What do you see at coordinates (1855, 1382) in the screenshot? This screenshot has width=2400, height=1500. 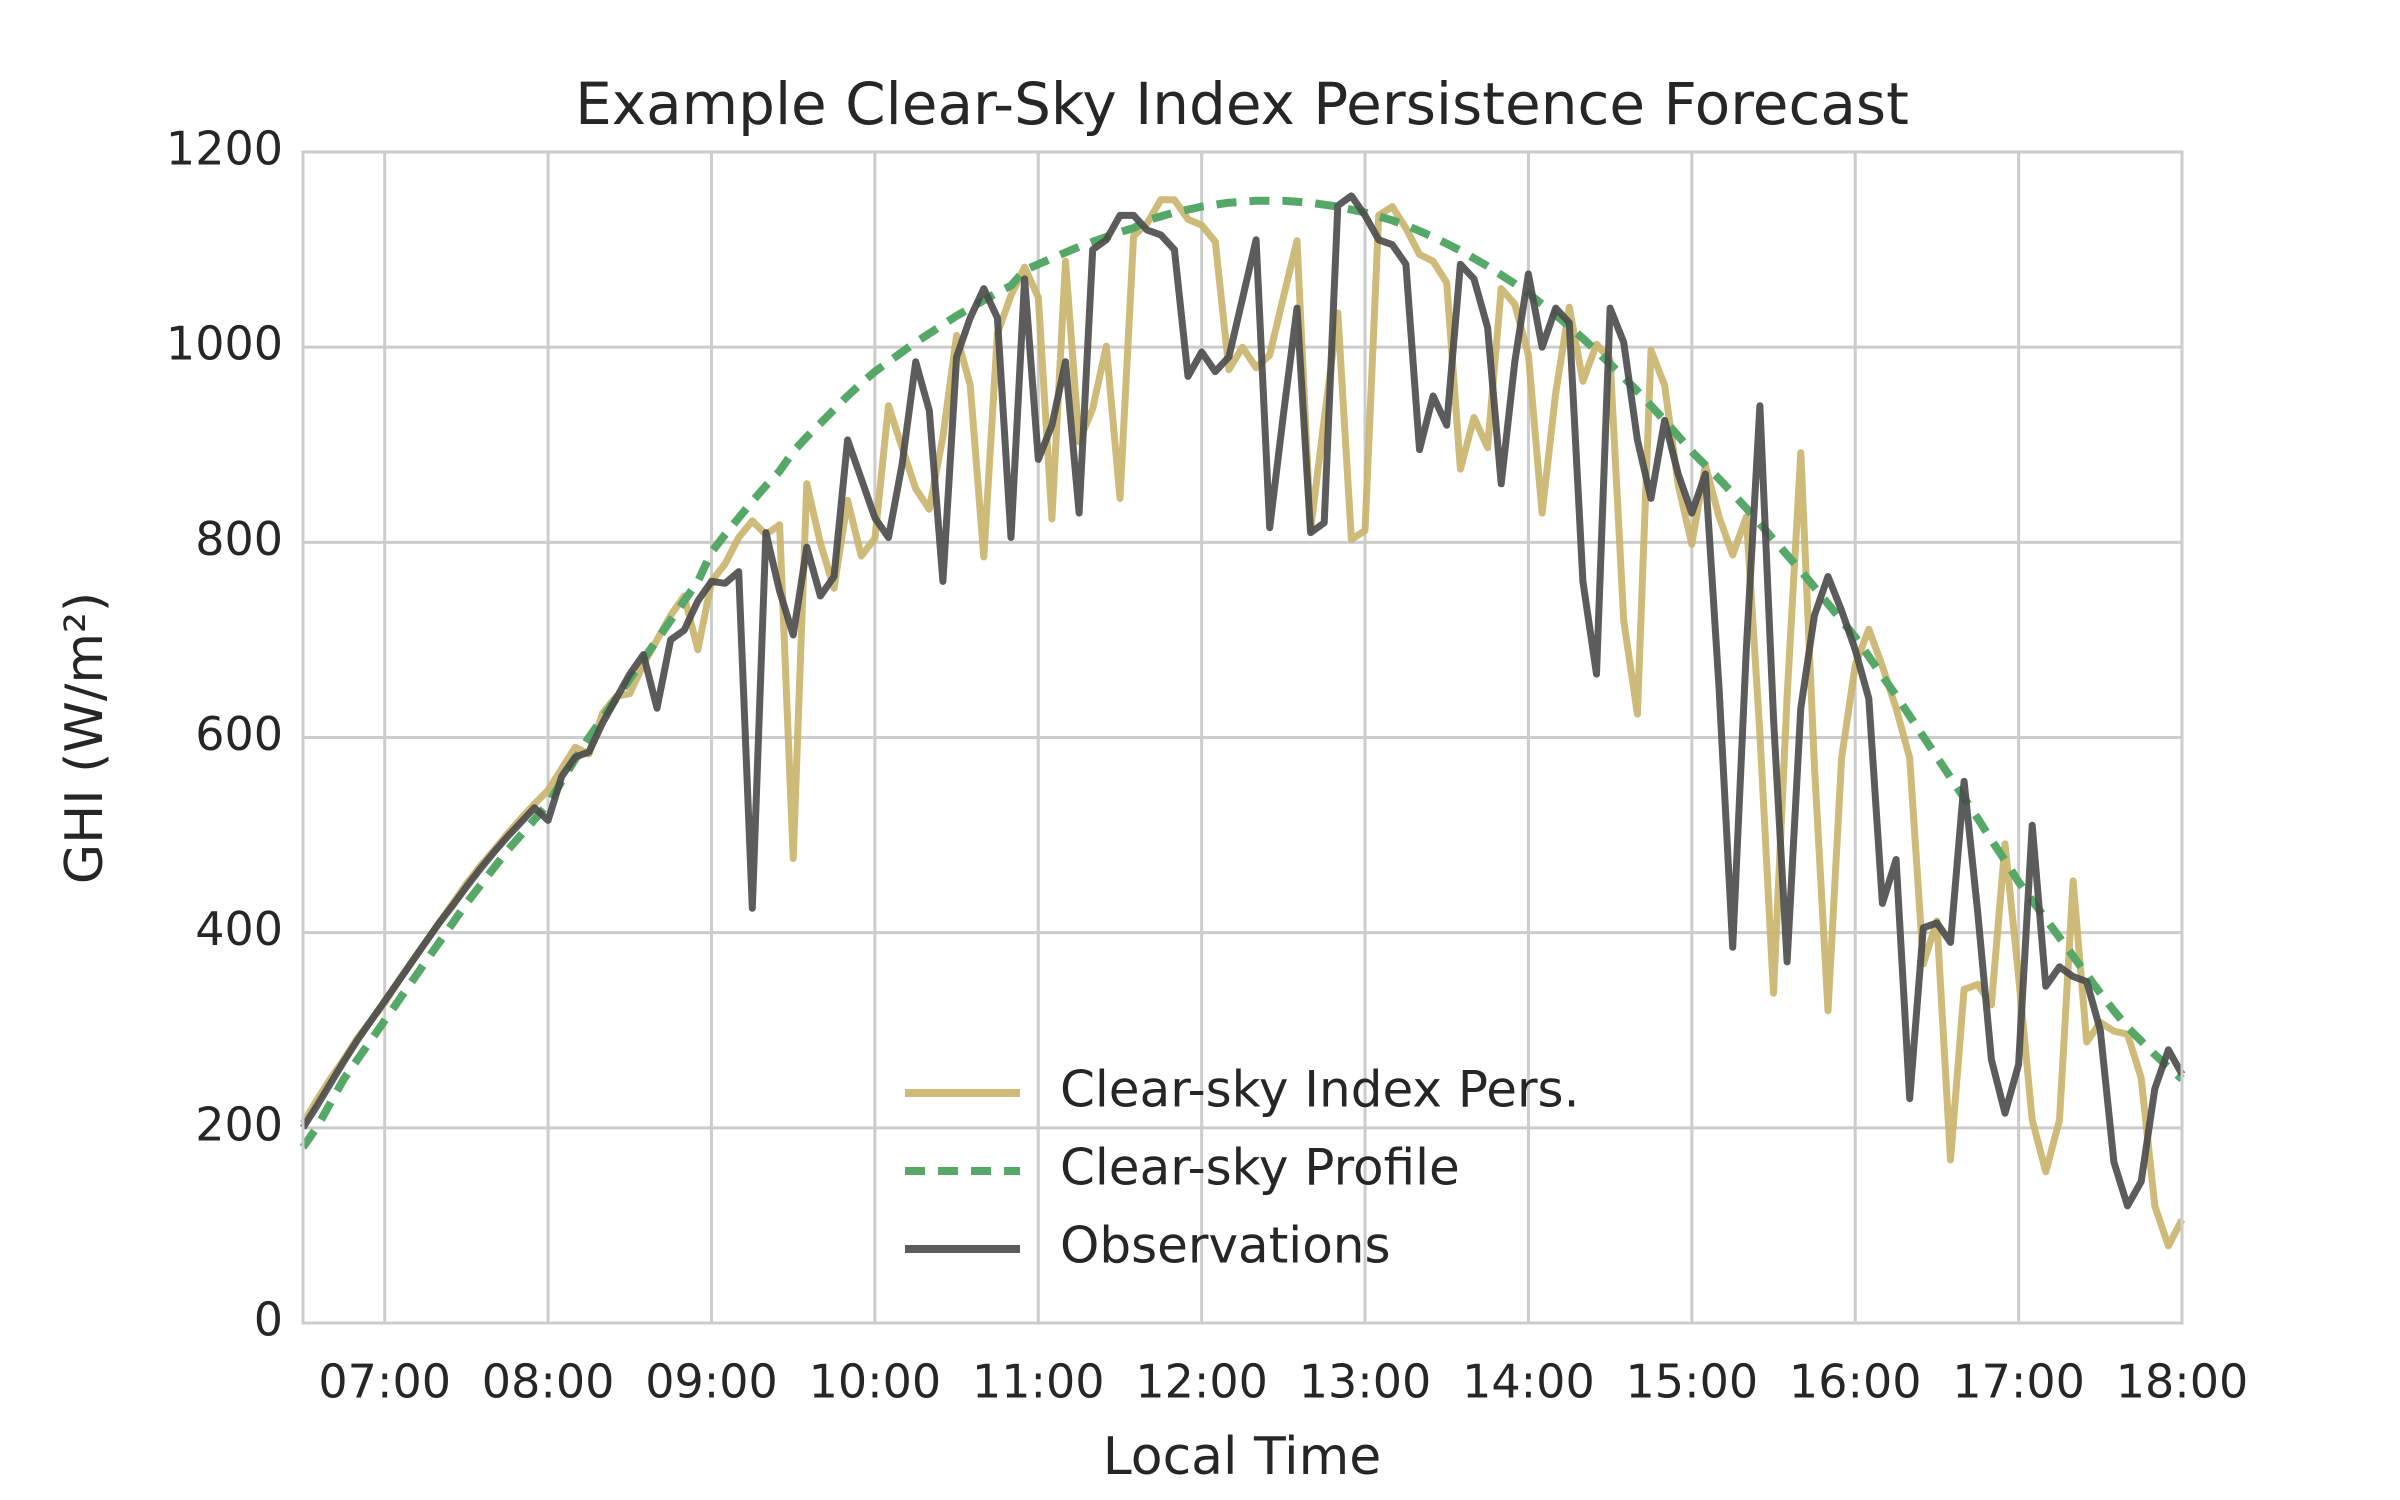 I see `x-tick-label: 16:00` at bounding box center [1855, 1382].